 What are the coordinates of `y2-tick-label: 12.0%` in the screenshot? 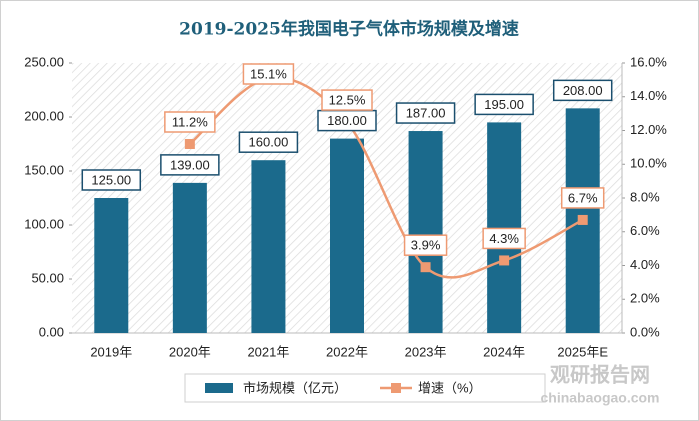 It's located at (648, 129).